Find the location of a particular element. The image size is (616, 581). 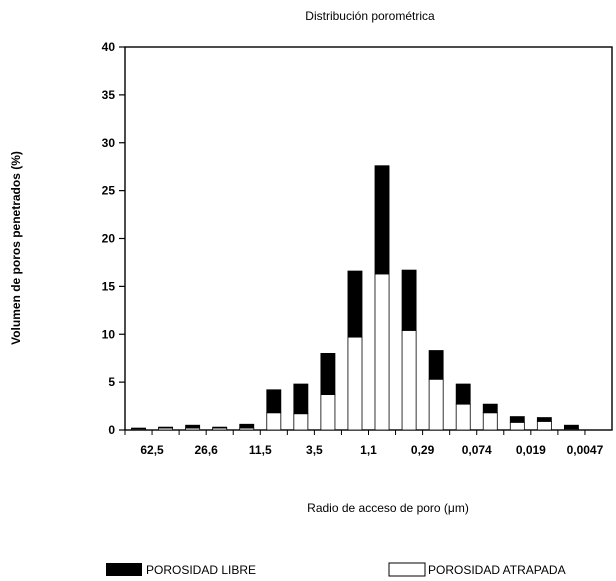

legend-label-libre: POROSIDAD LIBRE is located at coordinates (201, 570).